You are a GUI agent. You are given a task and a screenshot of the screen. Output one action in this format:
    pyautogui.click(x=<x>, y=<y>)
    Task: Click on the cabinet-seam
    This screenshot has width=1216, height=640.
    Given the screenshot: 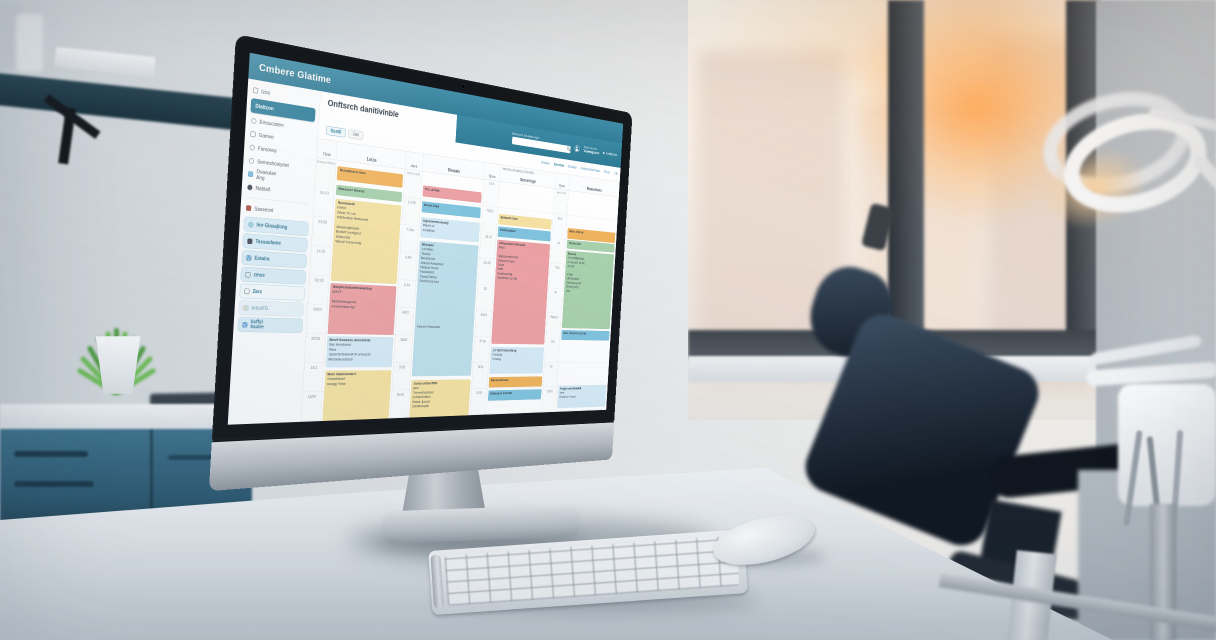 What is the action you would take?
    pyautogui.click(x=151, y=477)
    